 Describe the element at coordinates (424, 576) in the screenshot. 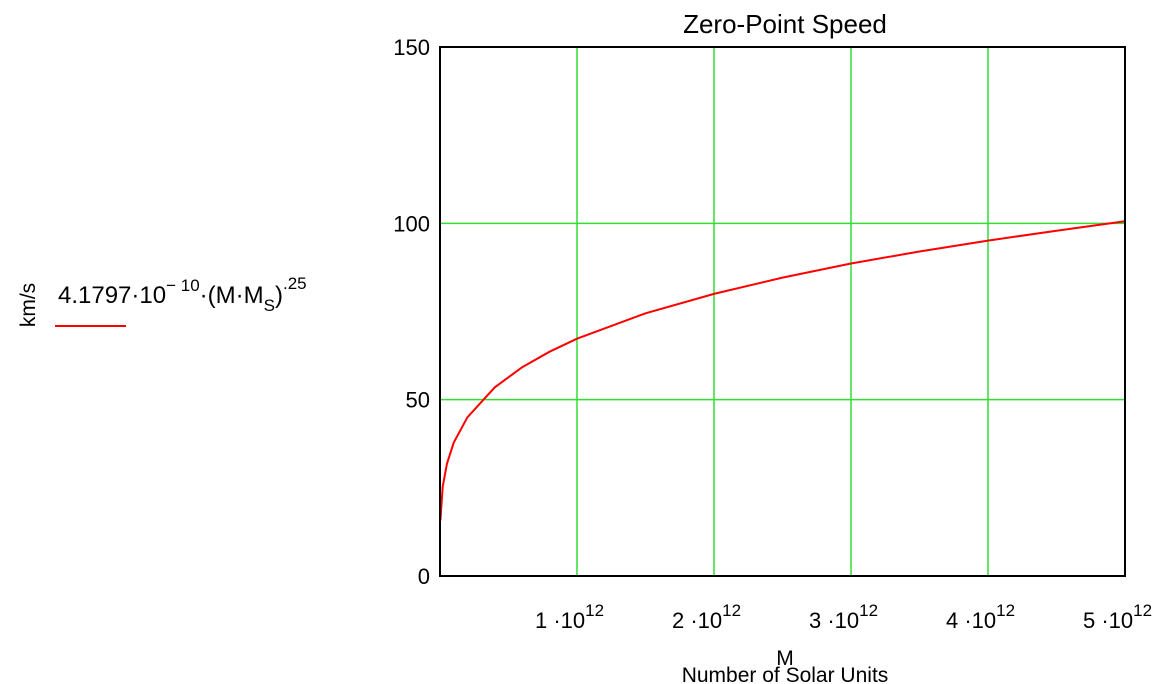

I see `y-tick-label: 0` at that location.